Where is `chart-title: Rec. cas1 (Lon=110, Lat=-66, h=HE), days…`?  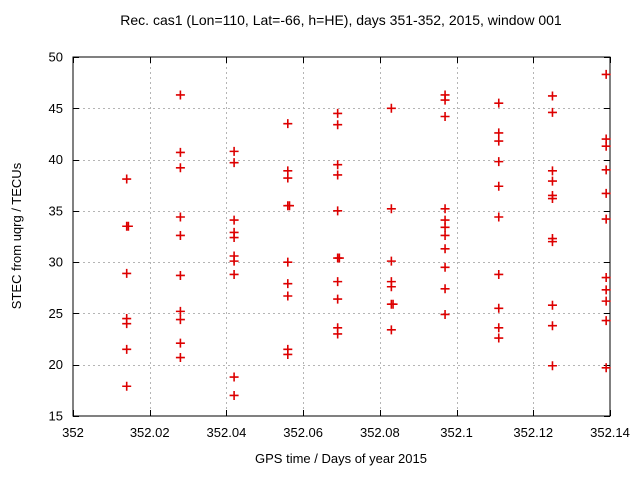
chart-title: Rec. cas1 (Lon=110, Lat=-66, h=HE), days… is located at coordinates (341, 20).